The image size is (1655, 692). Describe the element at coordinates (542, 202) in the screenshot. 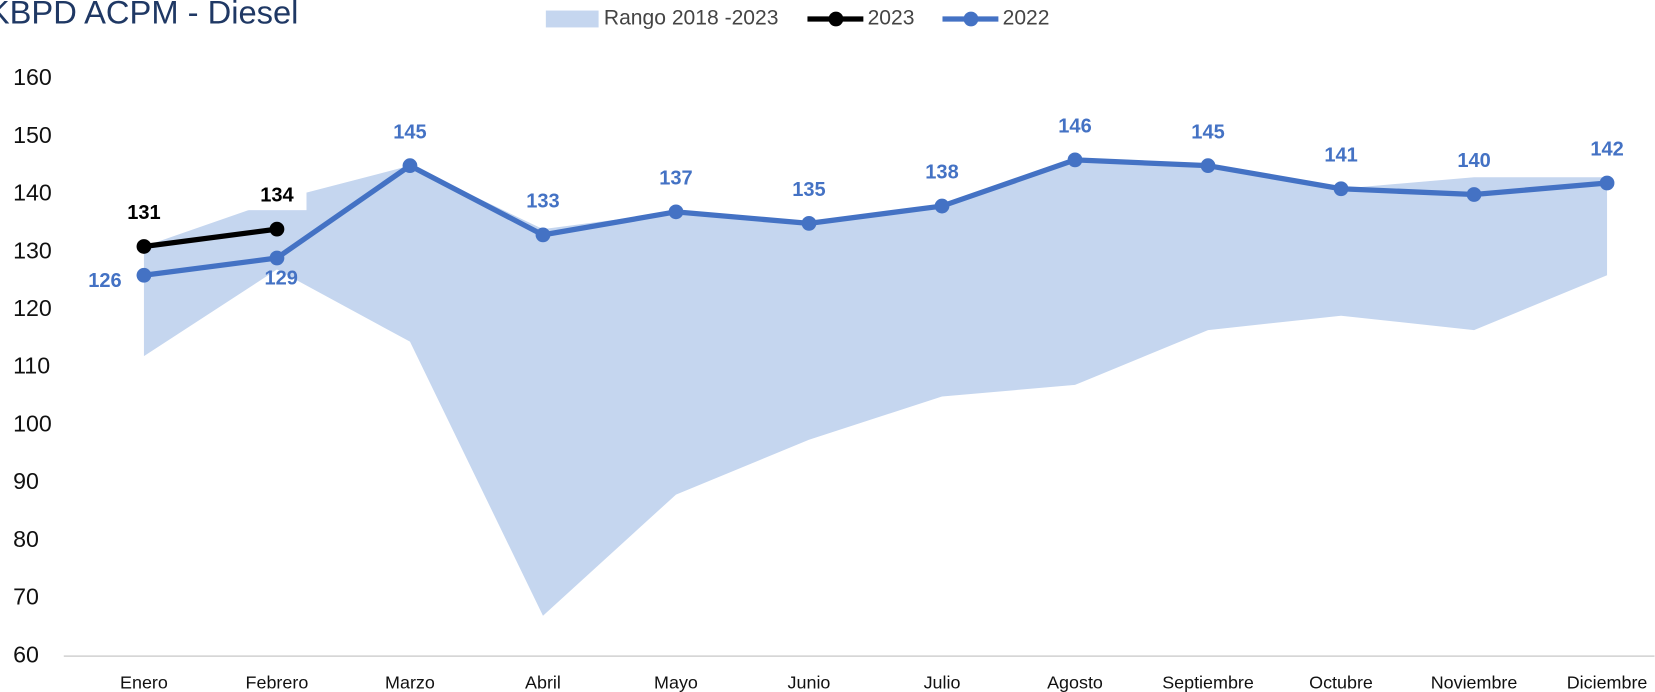

I see `data-label: 133` at that location.